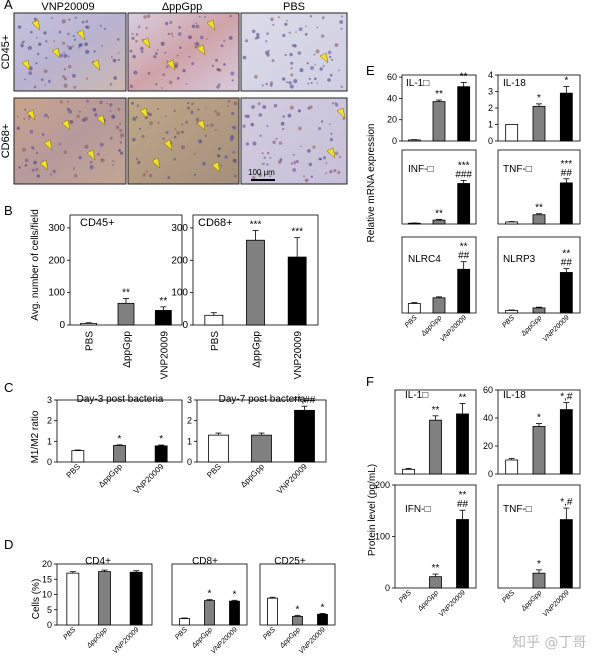 The height and width of the screenshot is (663, 600). I want to click on significance-marker: *,#, so click(566, 502).